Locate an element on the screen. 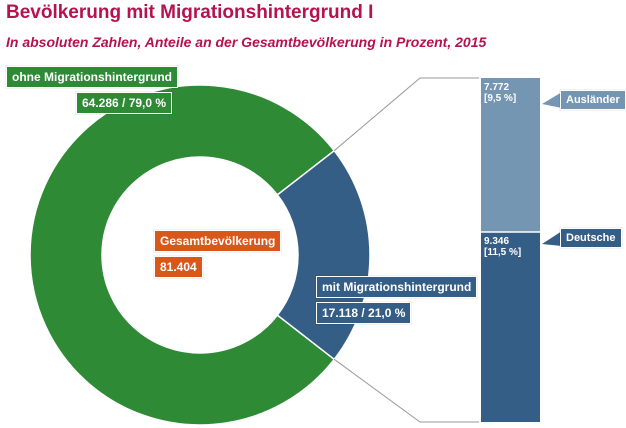 The image size is (626, 428). legend-deutsche: Deutsche is located at coordinates (591, 238).